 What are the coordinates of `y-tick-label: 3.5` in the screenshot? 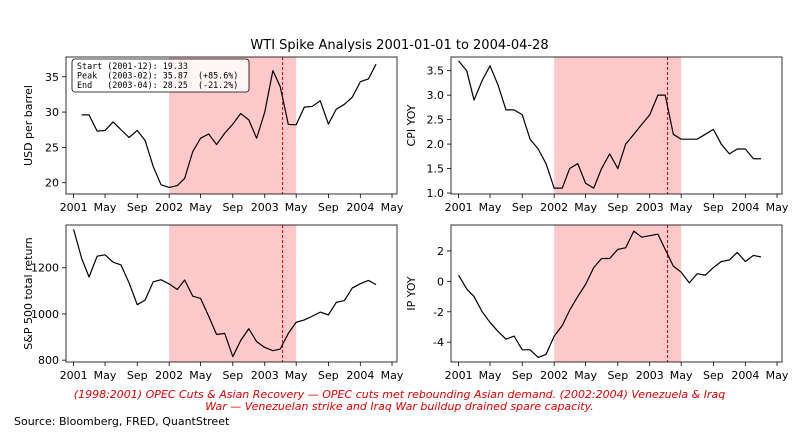 It's located at (436, 71).